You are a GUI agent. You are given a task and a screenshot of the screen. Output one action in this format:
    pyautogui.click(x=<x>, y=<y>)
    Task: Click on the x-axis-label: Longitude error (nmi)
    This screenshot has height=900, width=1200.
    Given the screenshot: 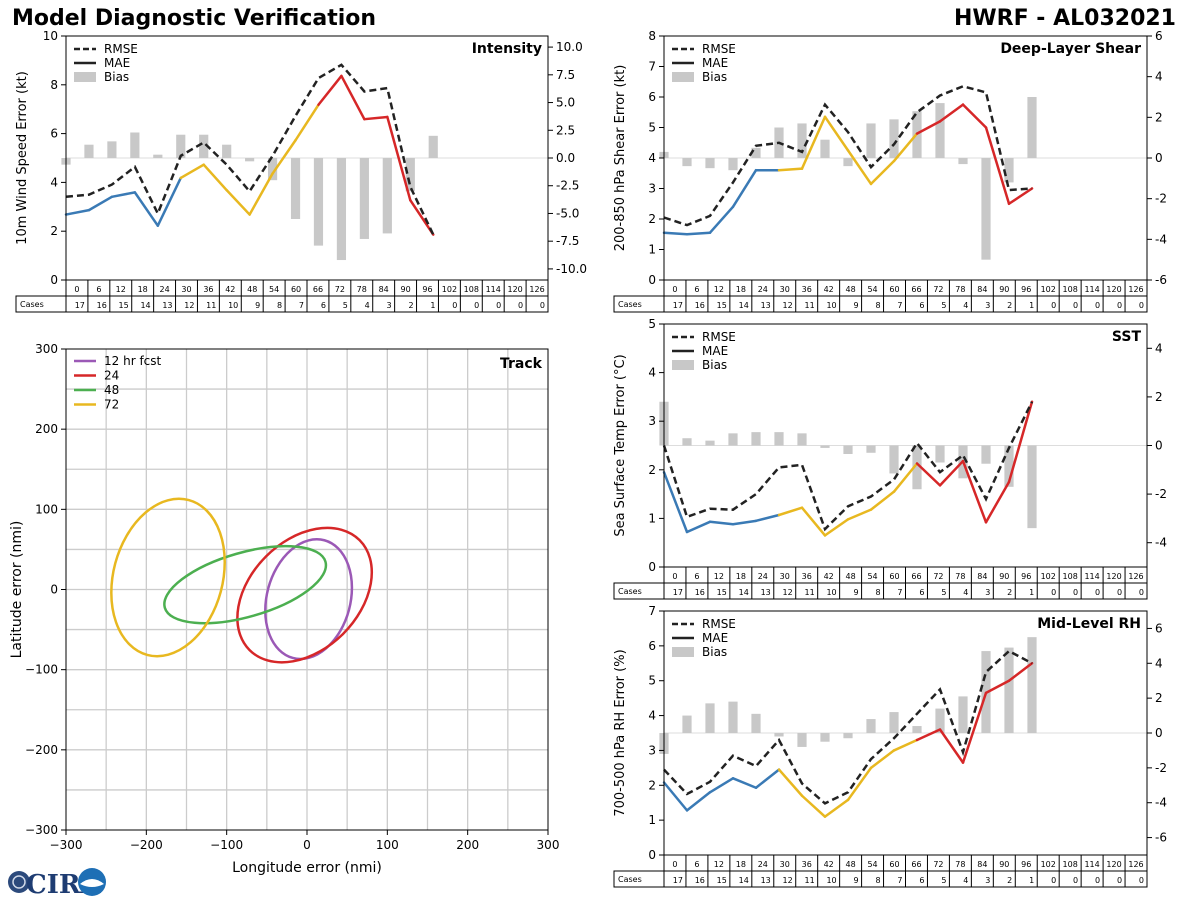 What is the action you would take?
    pyautogui.click(x=307, y=868)
    